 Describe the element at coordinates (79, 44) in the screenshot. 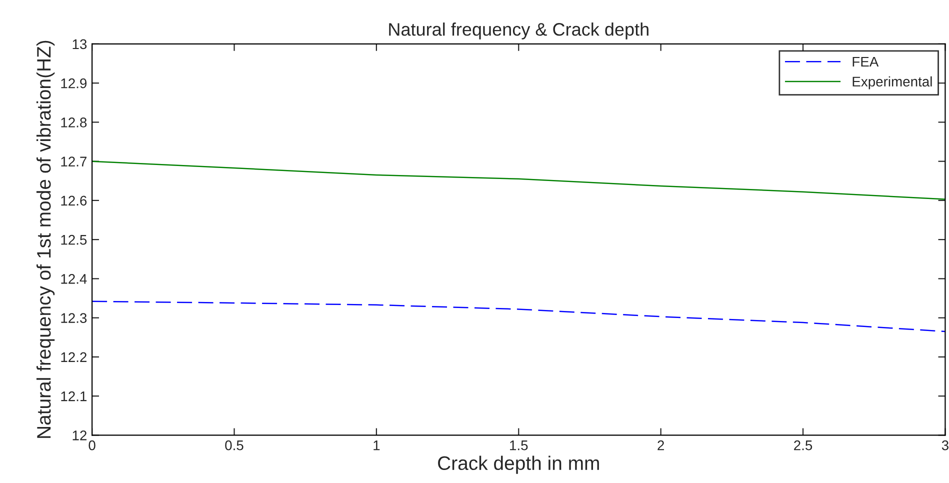

I see `y-tick-label: 13` at that location.